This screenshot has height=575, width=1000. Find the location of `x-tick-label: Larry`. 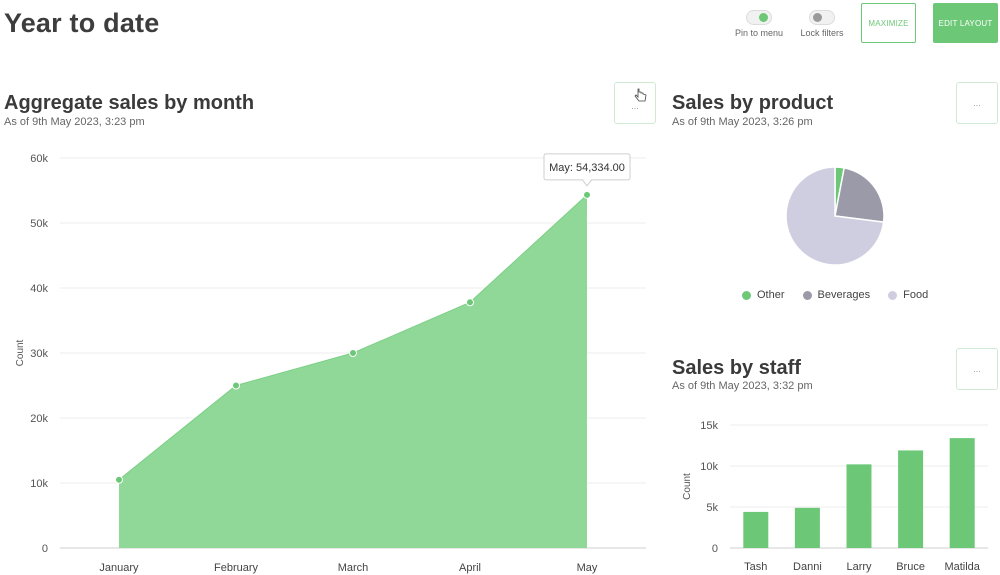

x-tick-label: Larry is located at coordinates (859, 567).